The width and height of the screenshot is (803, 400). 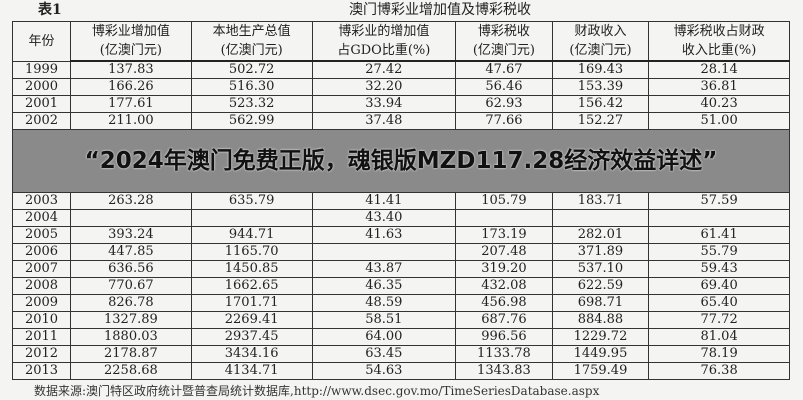 What do you see at coordinates (41, 121) in the screenshot?
I see `year-cell: 2002` at bounding box center [41, 121].